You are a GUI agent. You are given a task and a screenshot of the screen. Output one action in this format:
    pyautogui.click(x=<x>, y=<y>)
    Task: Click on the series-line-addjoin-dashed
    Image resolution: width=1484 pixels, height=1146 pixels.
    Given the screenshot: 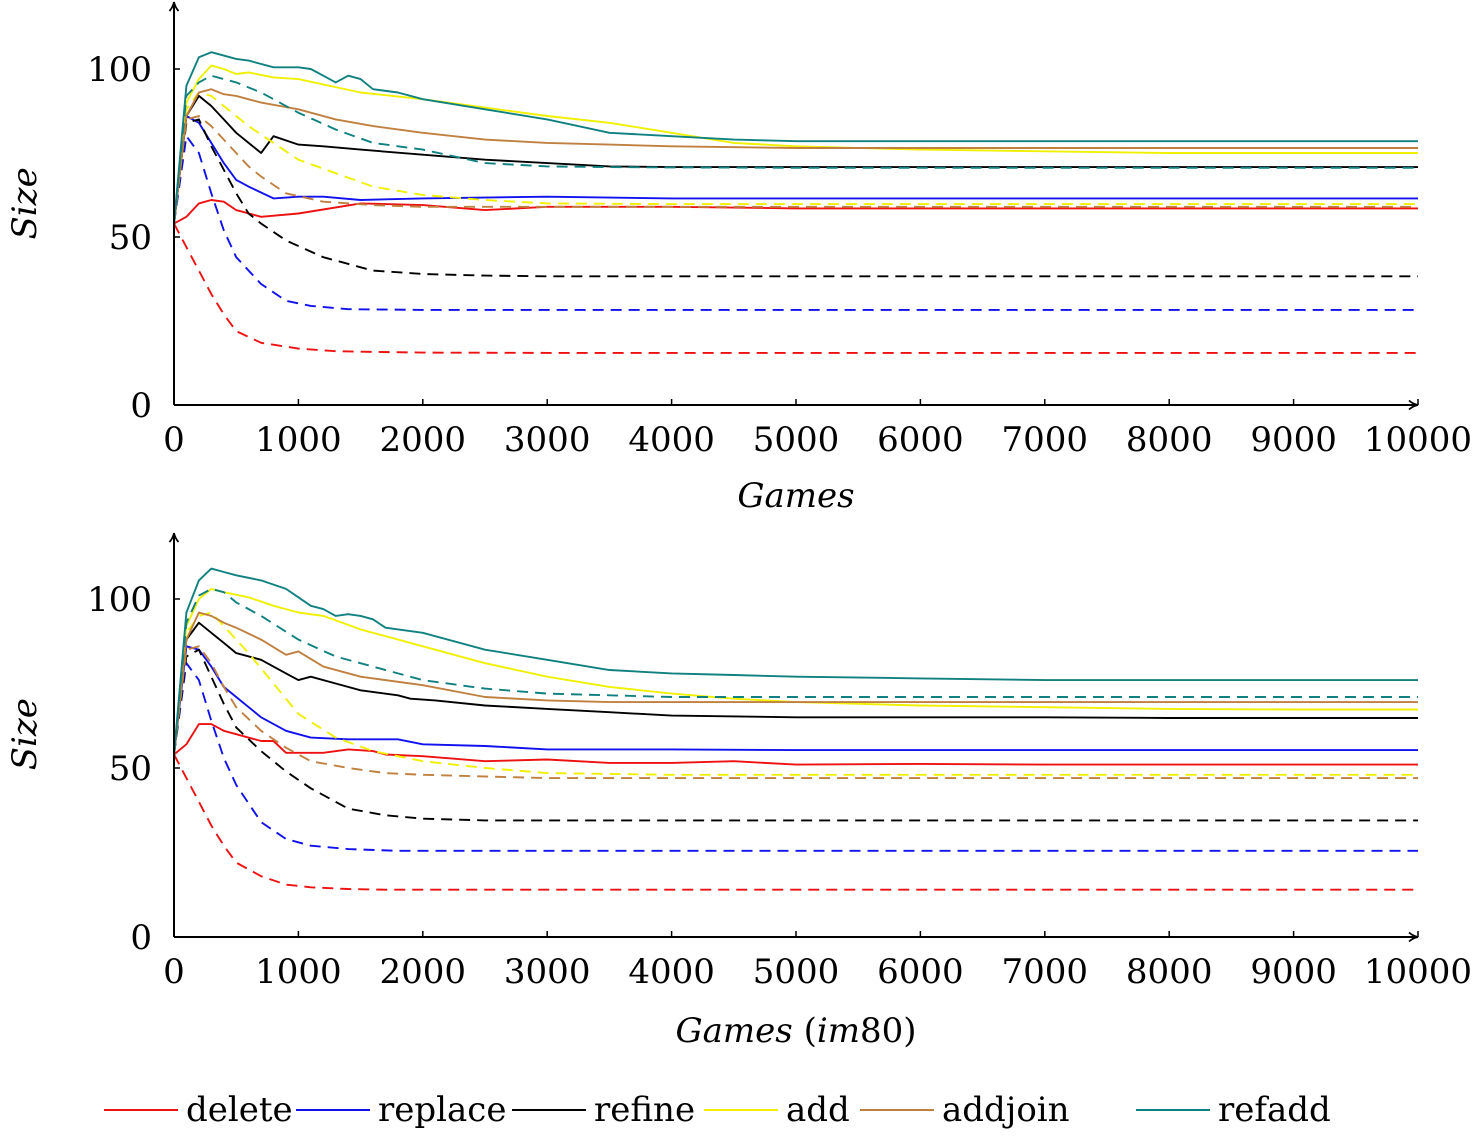 What is the action you would take?
    pyautogui.click(x=795, y=712)
    